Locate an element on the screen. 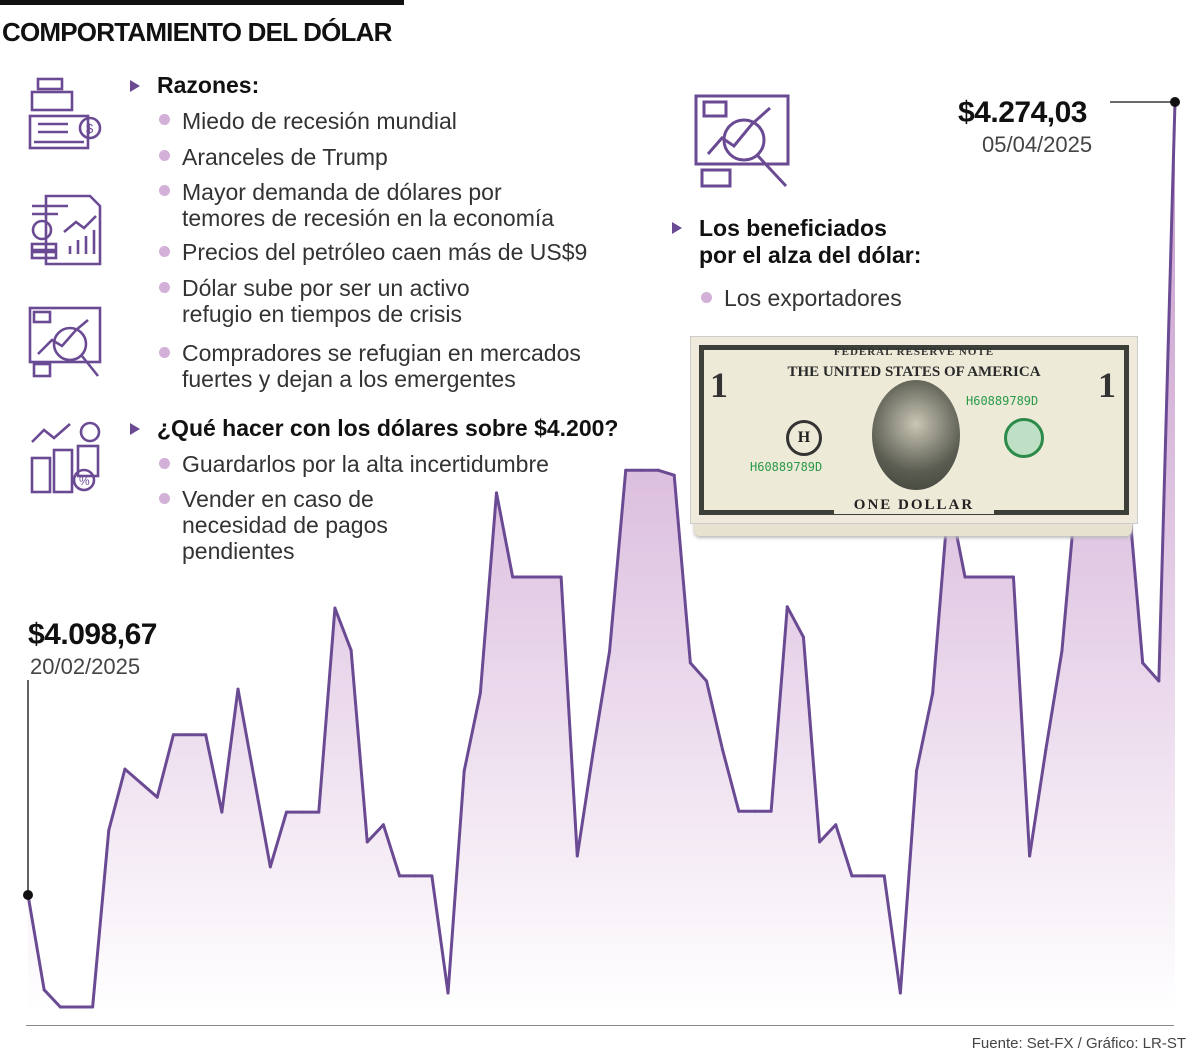 The width and height of the screenshot is (1200, 1057). reason-line: temores de recesión en la economía is located at coordinates (368, 218).